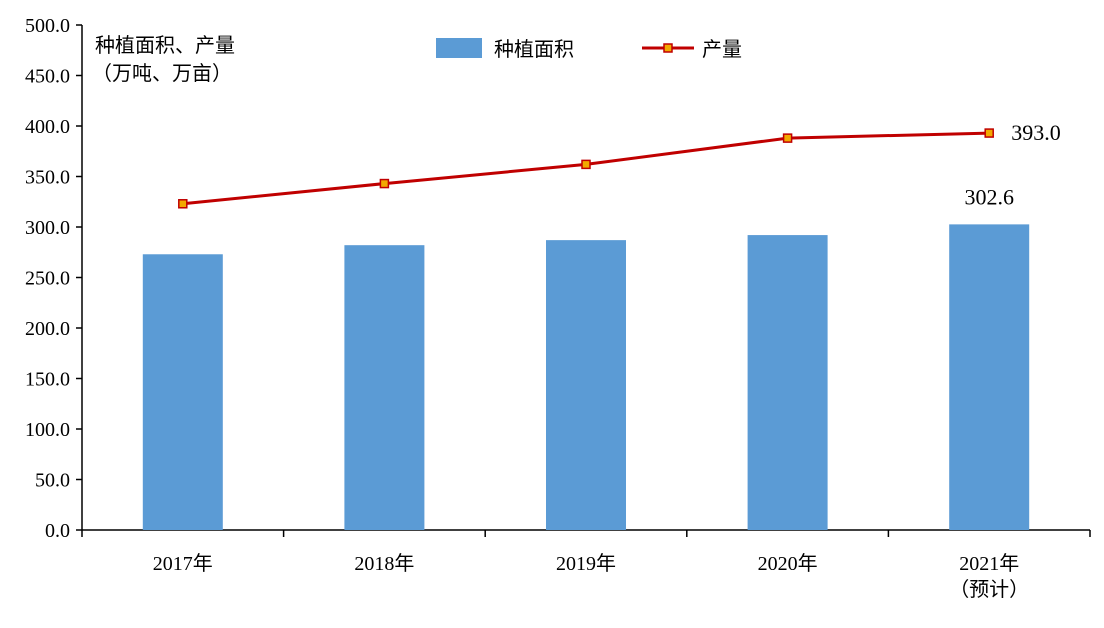 The height and width of the screenshot is (628, 1104). Describe the element at coordinates (722, 49) in the screenshot. I see `legend-label: 产量` at that location.